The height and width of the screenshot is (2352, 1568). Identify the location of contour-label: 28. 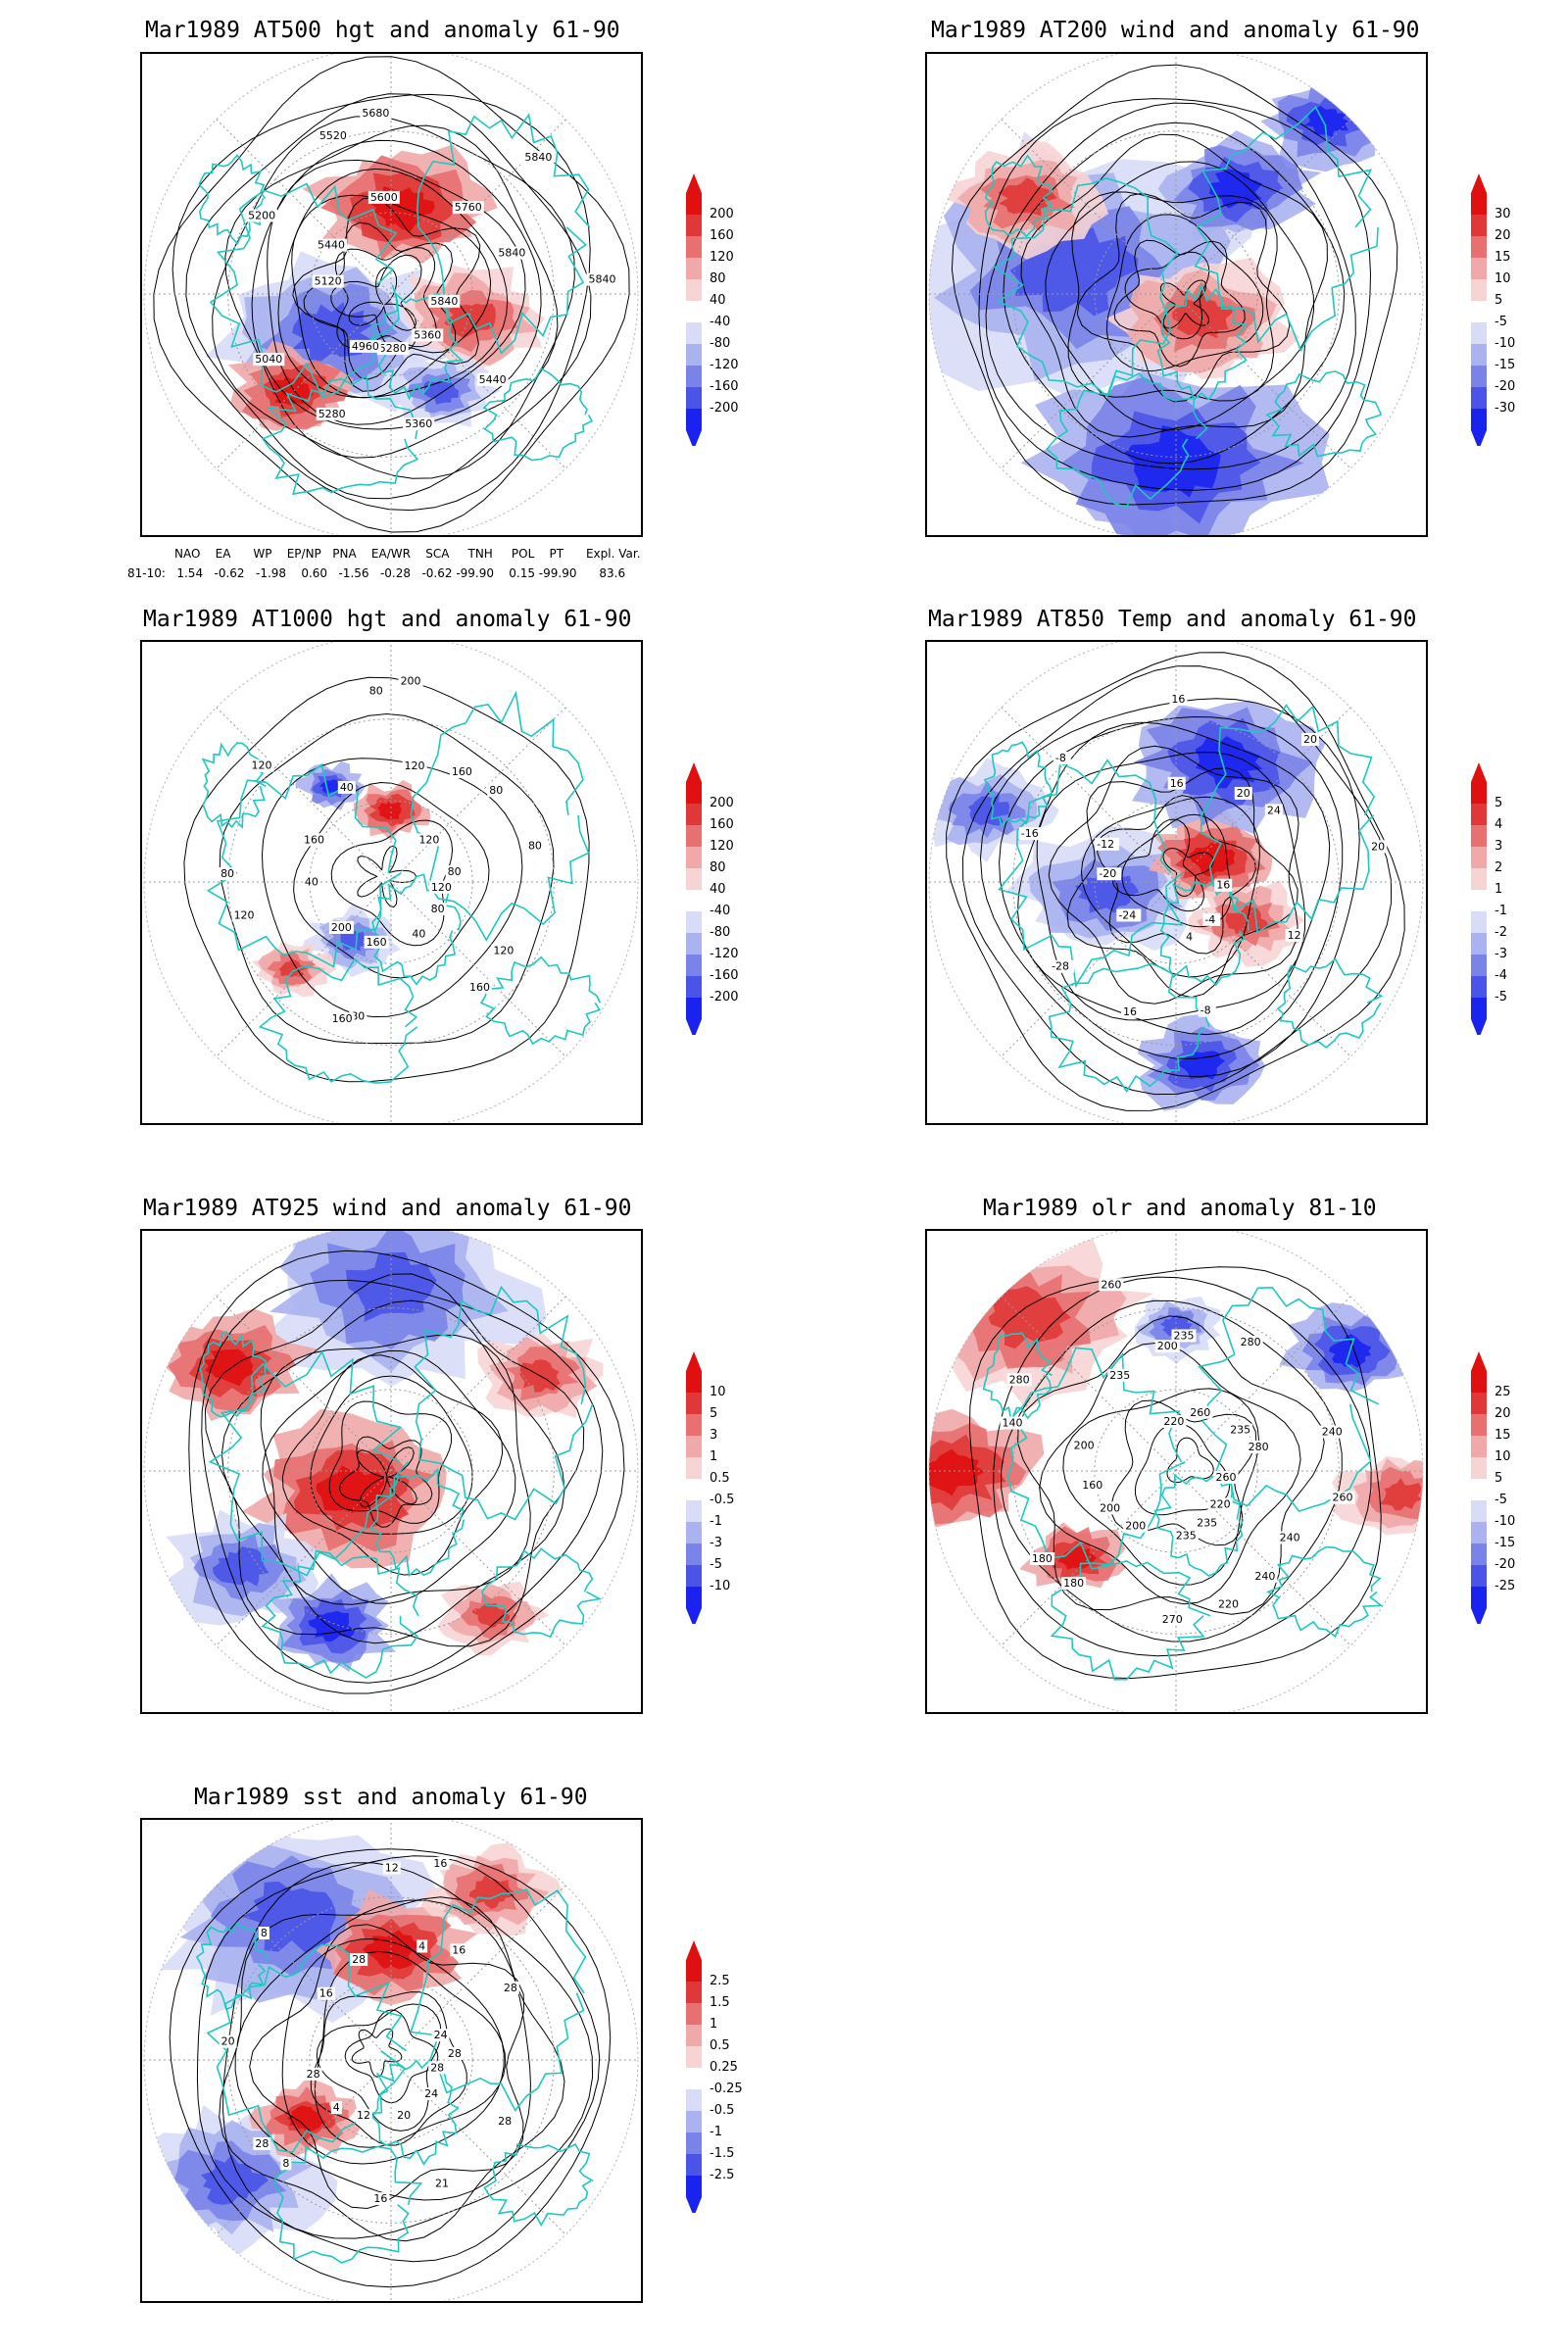
(437, 2067).